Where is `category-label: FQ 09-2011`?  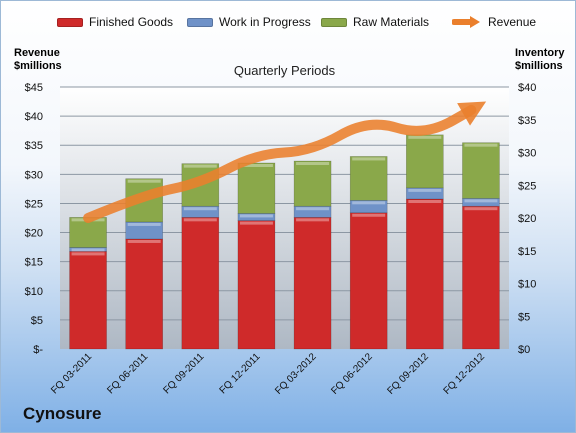 category-label: FQ 09-2011 is located at coordinates (183, 373).